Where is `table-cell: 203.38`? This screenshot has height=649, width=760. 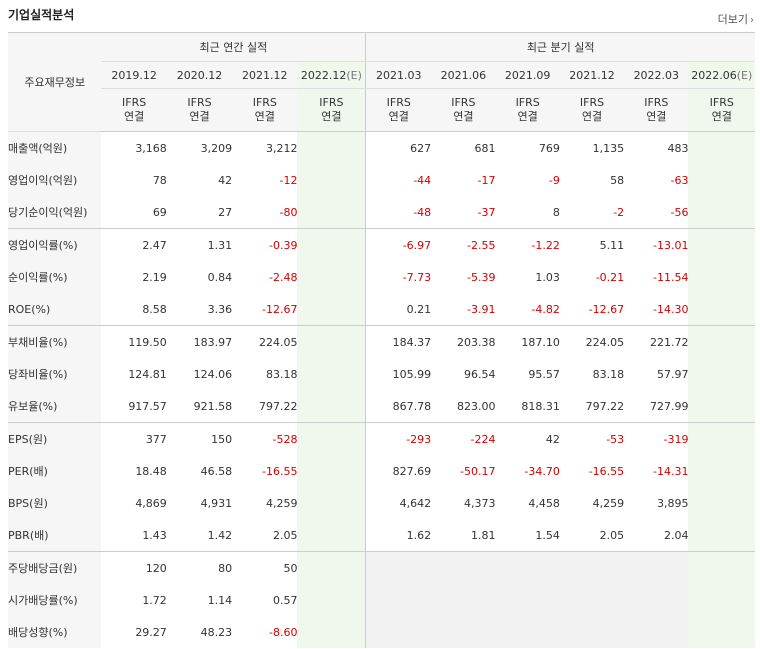 table-cell: 203.38 is located at coordinates (476, 342).